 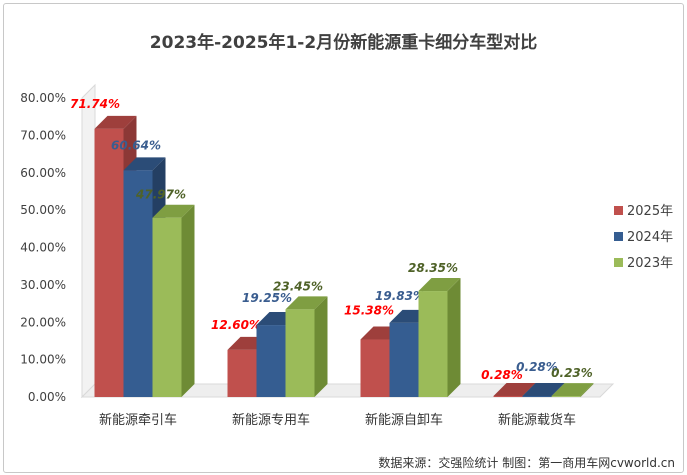 What do you see at coordinates (43, 98) in the screenshot?
I see `y-tick-label: 80.00%` at bounding box center [43, 98].